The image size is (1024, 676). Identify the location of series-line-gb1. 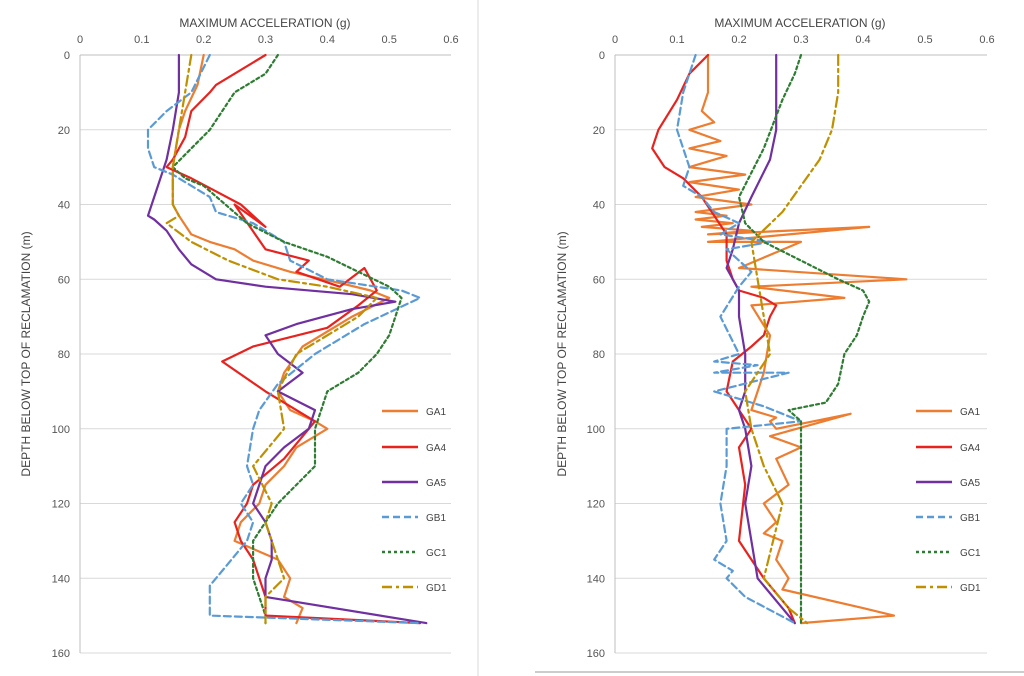
(739, 339).